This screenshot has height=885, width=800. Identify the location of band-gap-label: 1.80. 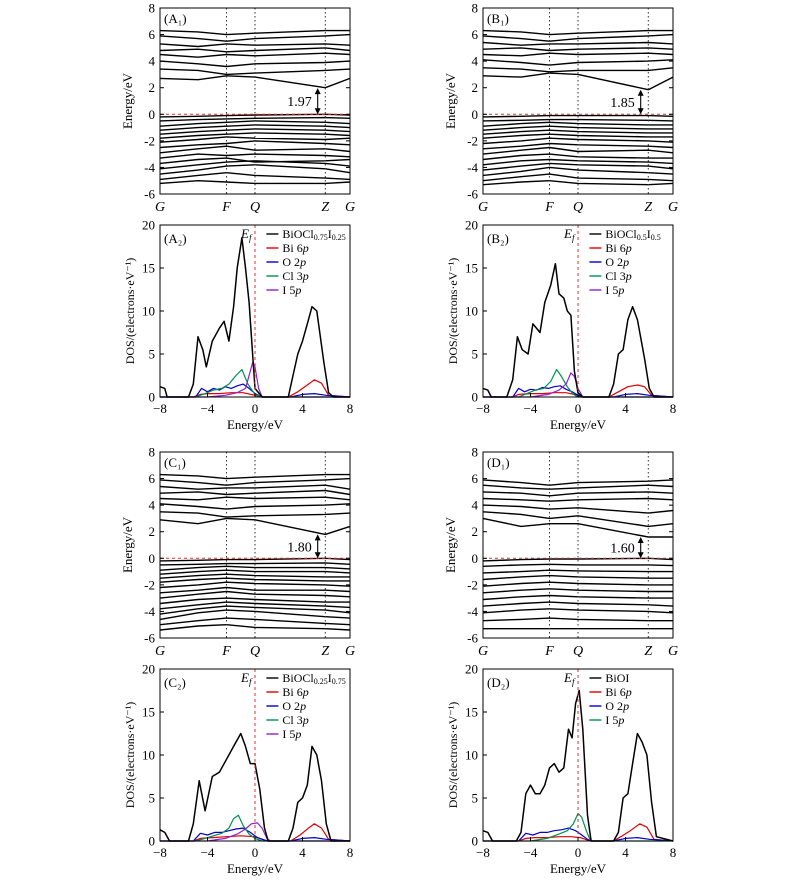
(299, 547).